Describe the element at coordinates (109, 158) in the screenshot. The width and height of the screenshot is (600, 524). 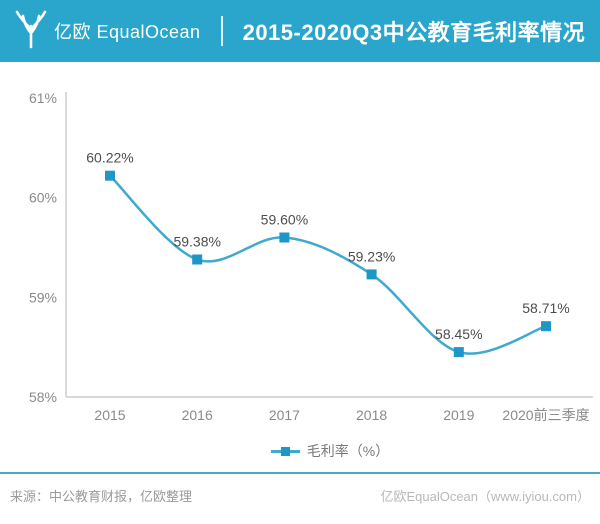
I see `data-point-label: 60.22%` at that location.